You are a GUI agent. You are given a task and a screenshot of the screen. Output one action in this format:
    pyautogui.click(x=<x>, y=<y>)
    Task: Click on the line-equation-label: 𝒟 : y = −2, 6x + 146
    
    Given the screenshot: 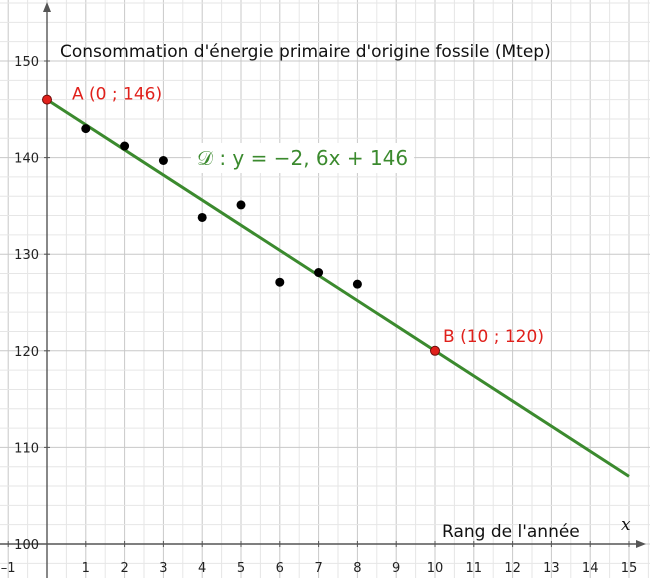 What is the action you would take?
    pyautogui.click(x=302, y=158)
    